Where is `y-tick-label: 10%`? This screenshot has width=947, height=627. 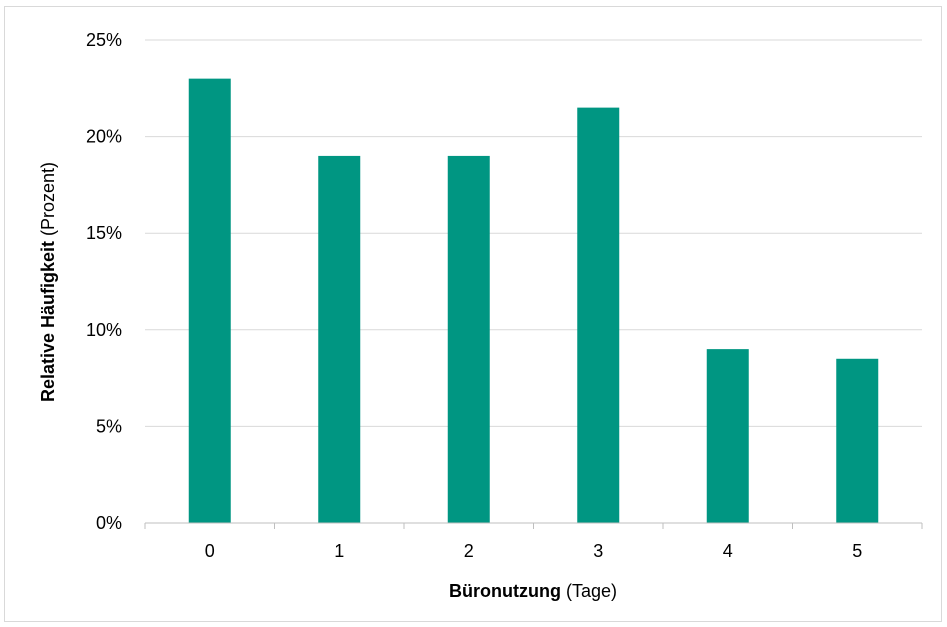 y-tick-label: 10% is located at coordinates (104, 330).